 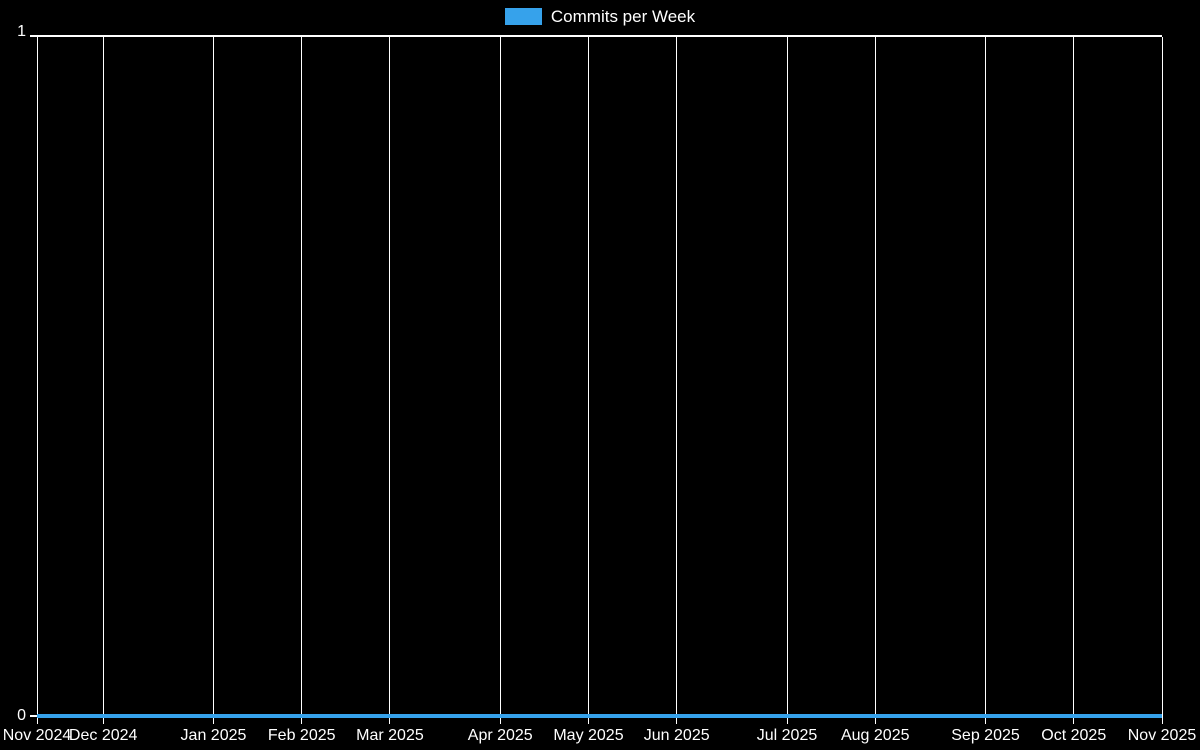 What do you see at coordinates (588, 380) in the screenshot?
I see `gridline-may-2025` at bounding box center [588, 380].